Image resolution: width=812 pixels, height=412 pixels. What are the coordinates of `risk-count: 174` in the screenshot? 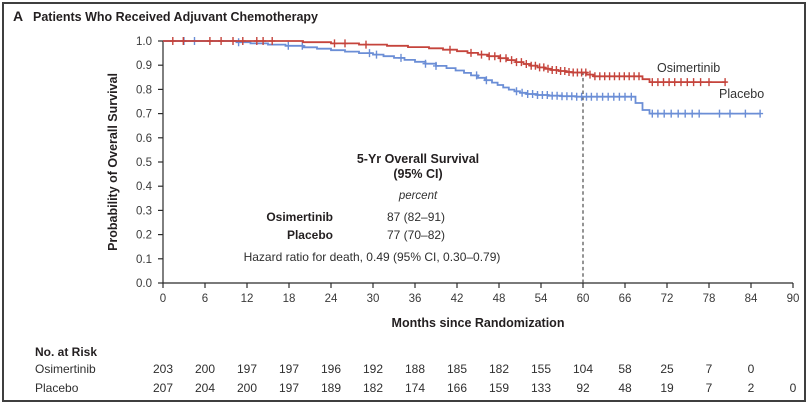 It's located at (415, 388).